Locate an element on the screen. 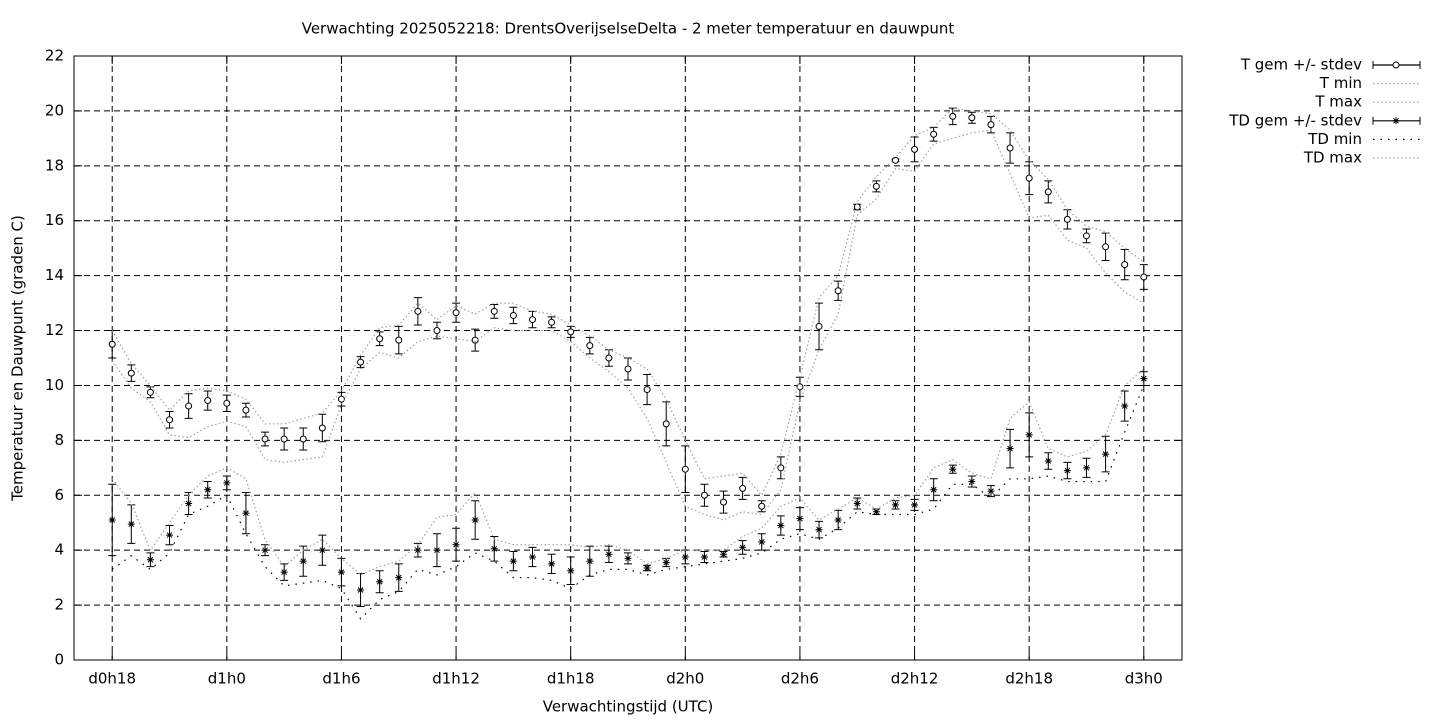 This screenshot has width=1440, height=720. x-tick-label: d1h12 is located at coordinates (456, 679).